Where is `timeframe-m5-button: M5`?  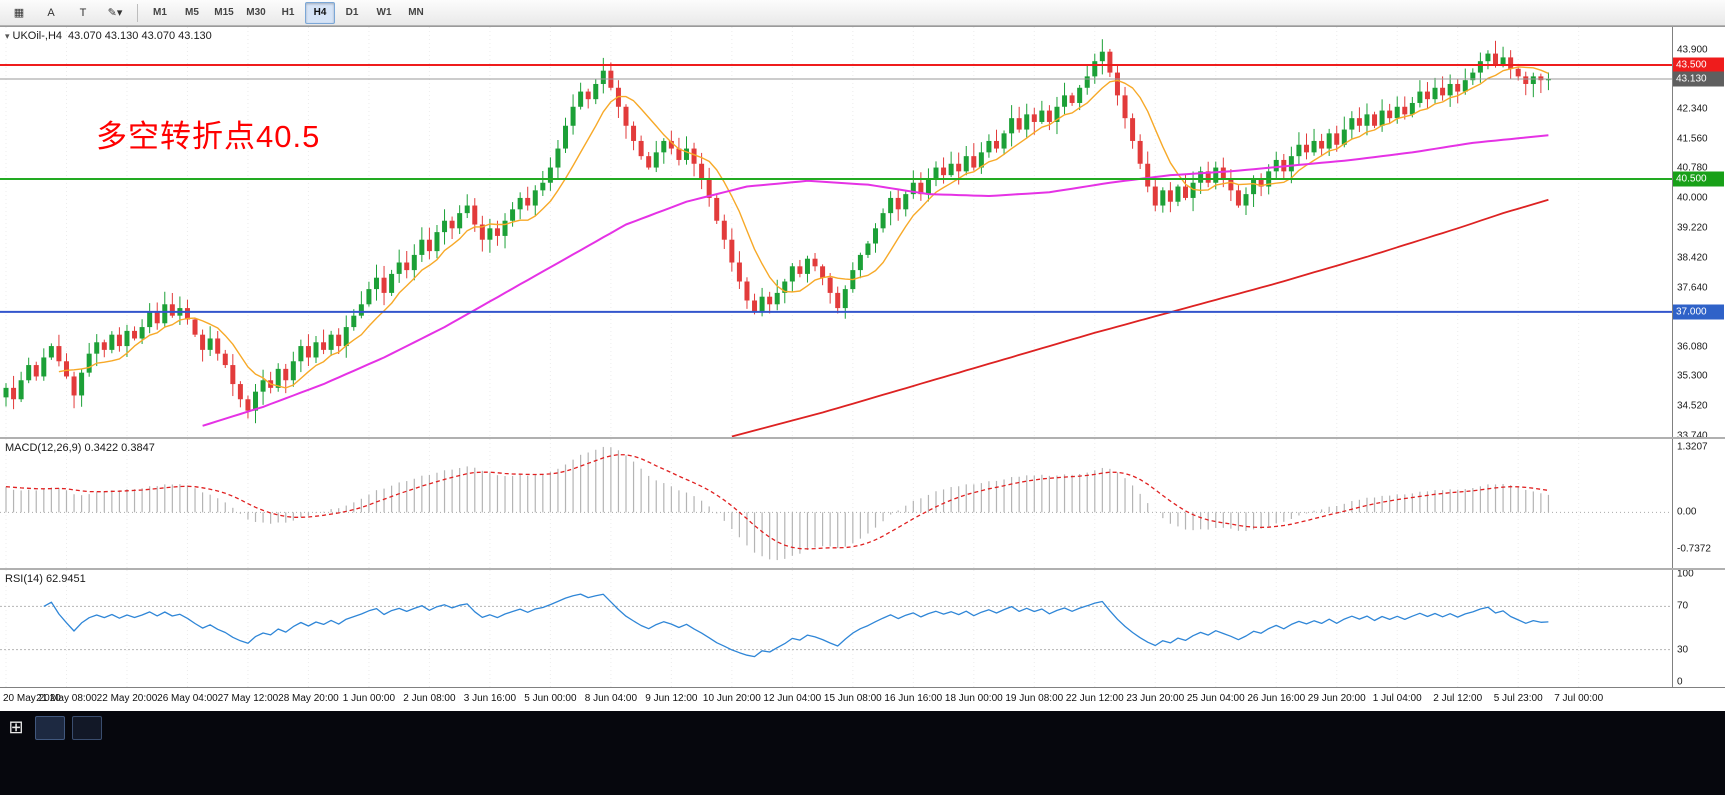 timeframe-m5-button: M5 is located at coordinates (192, 12).